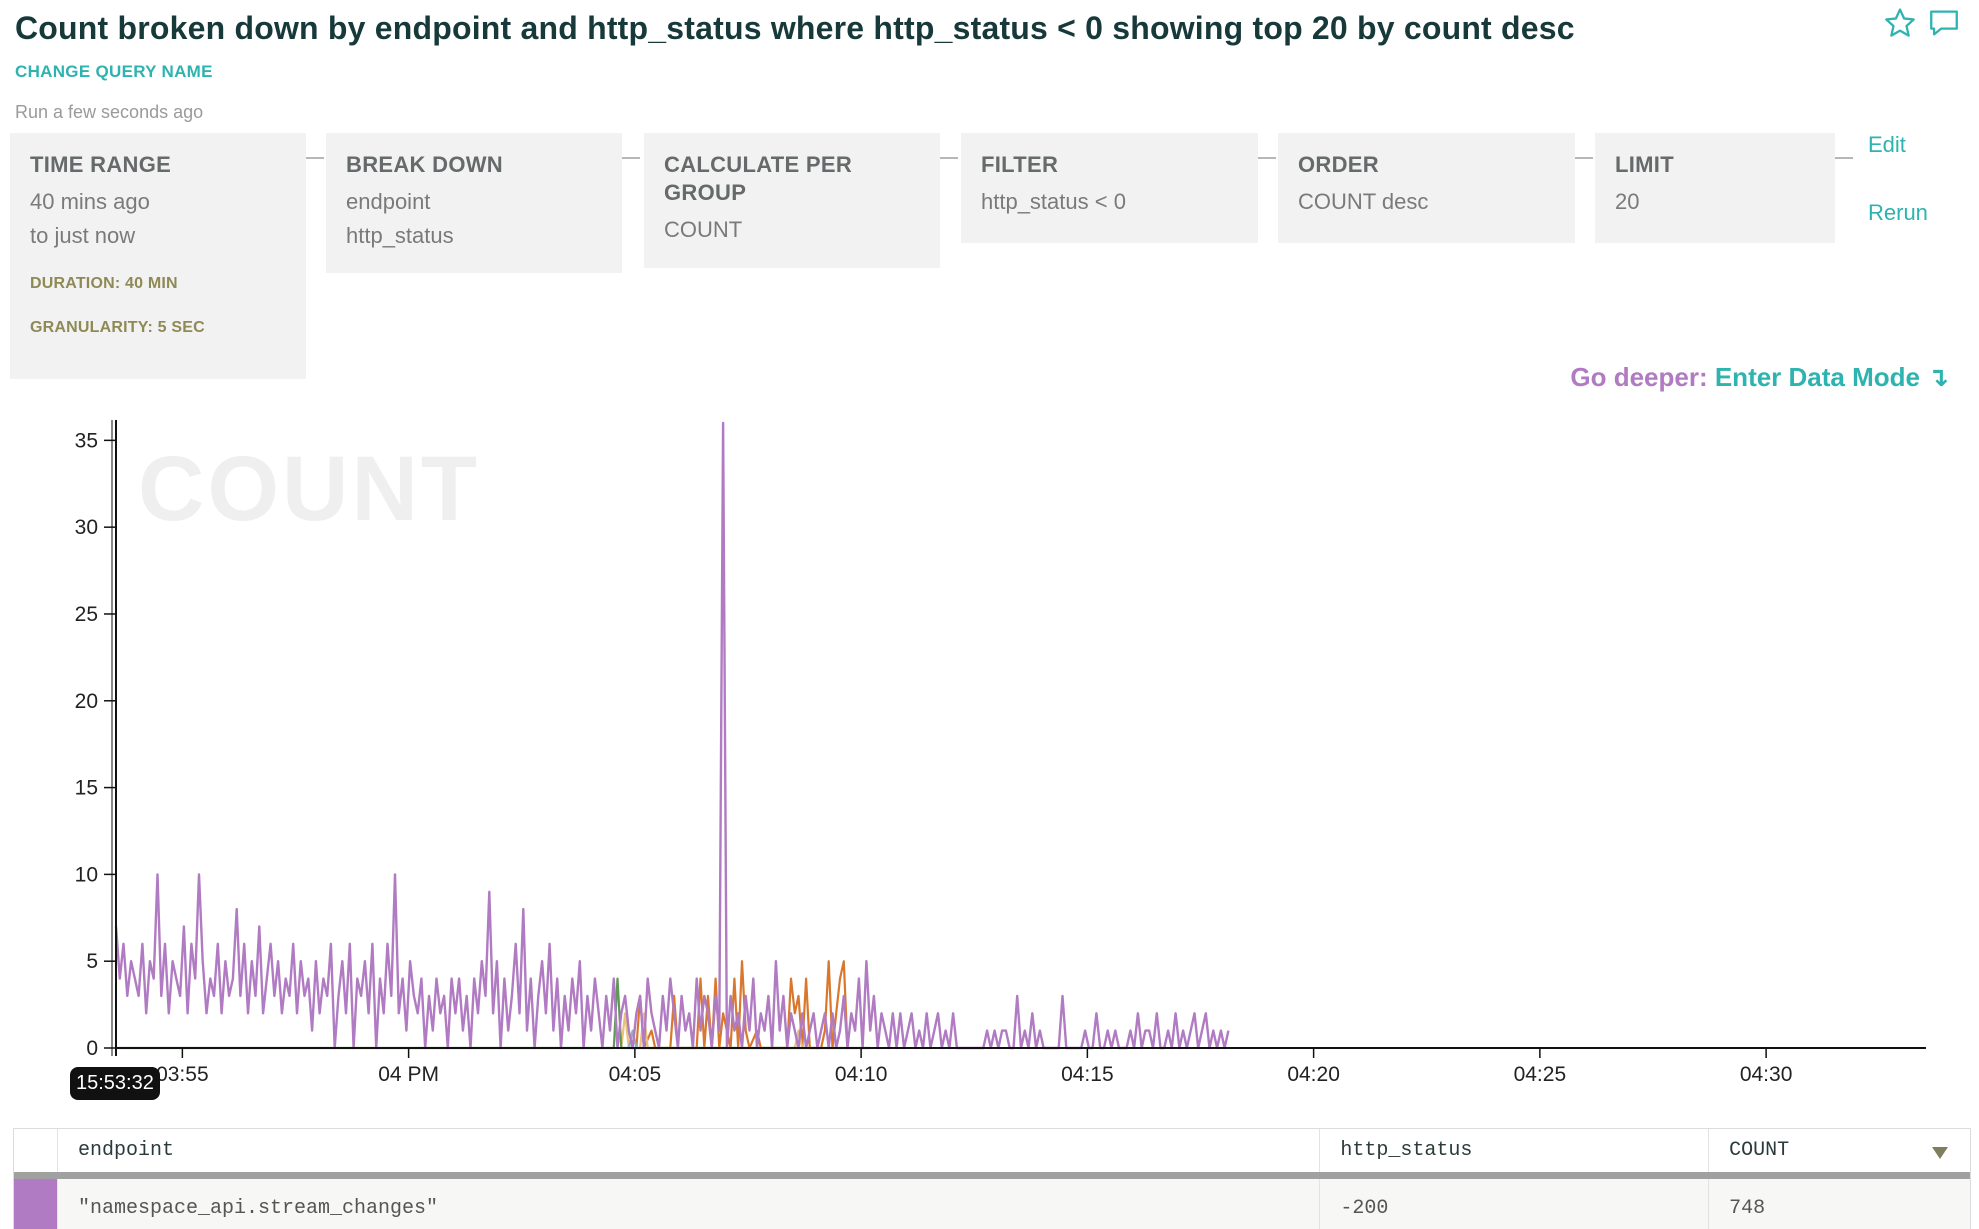  What do you see at coordinates (861, 1074) in the screenshot?
I see `x-tick-label: 04:10` at bounding box center [861, 1074].